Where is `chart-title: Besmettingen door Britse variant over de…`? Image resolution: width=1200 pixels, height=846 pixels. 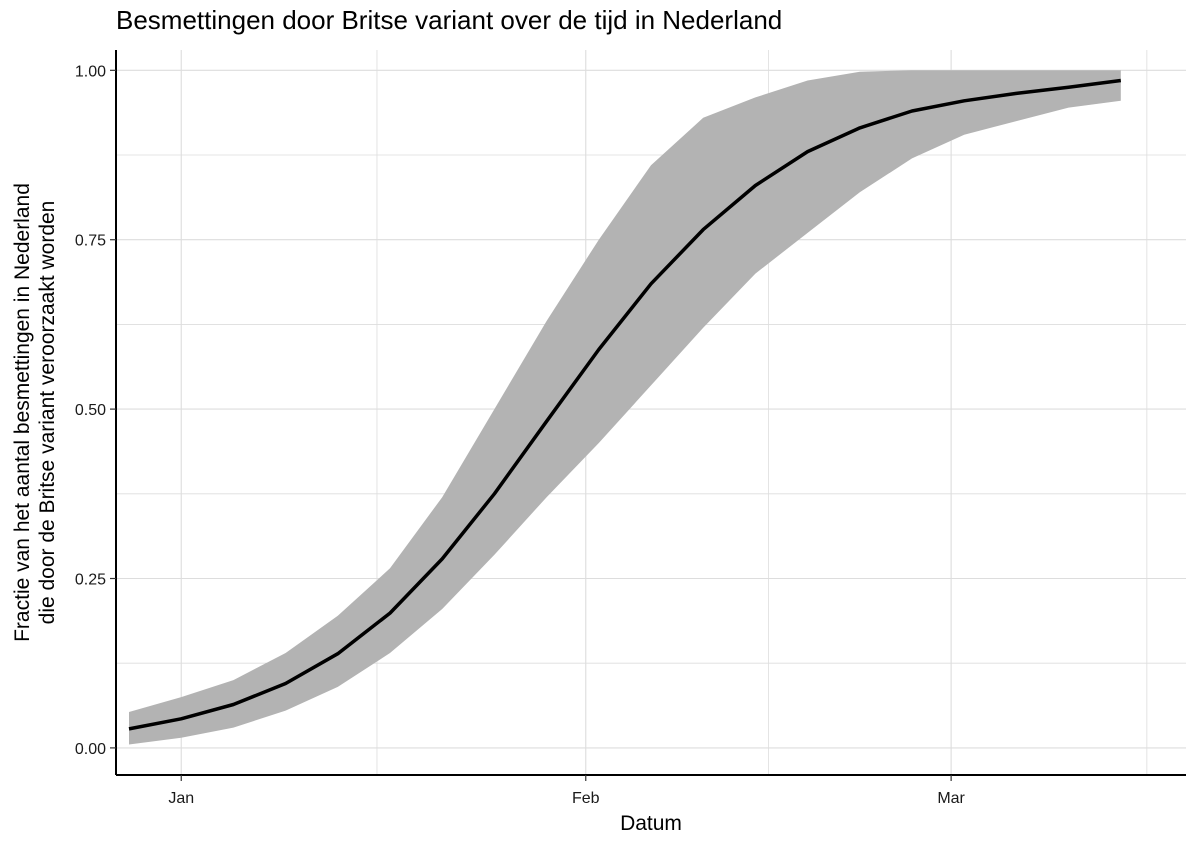 chart-title: Besmettingen door Britse variant over de… is located at coordinates (449, 20).